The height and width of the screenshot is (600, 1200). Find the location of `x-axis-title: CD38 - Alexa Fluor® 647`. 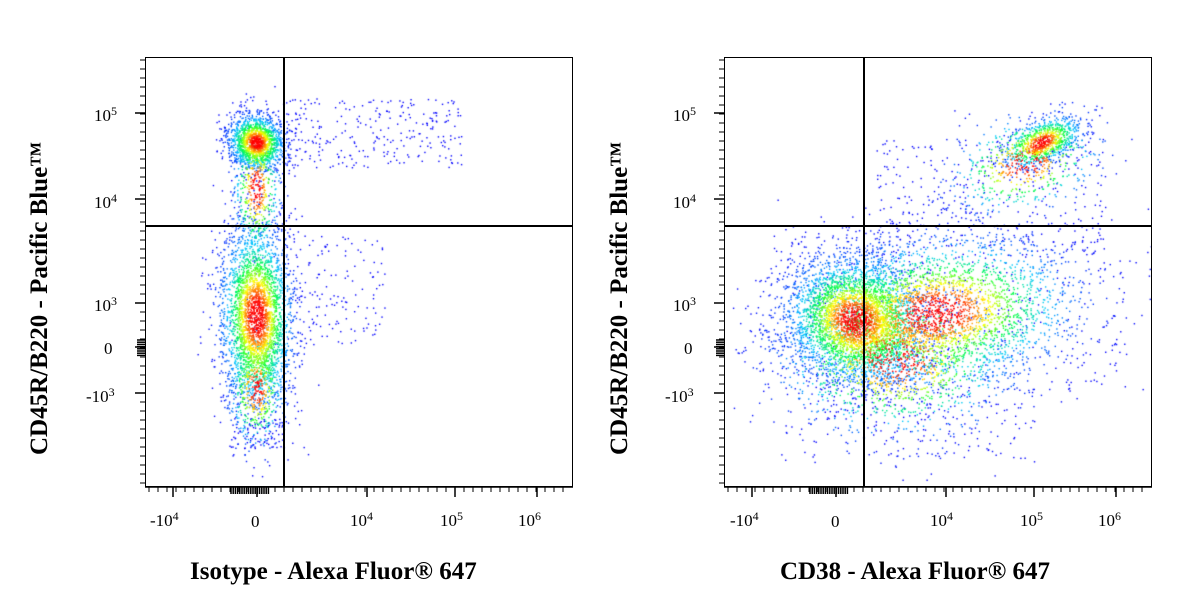

x-axis-title: CD38 - Alexa Fluor® 647 is located at coordinates (915, 571).